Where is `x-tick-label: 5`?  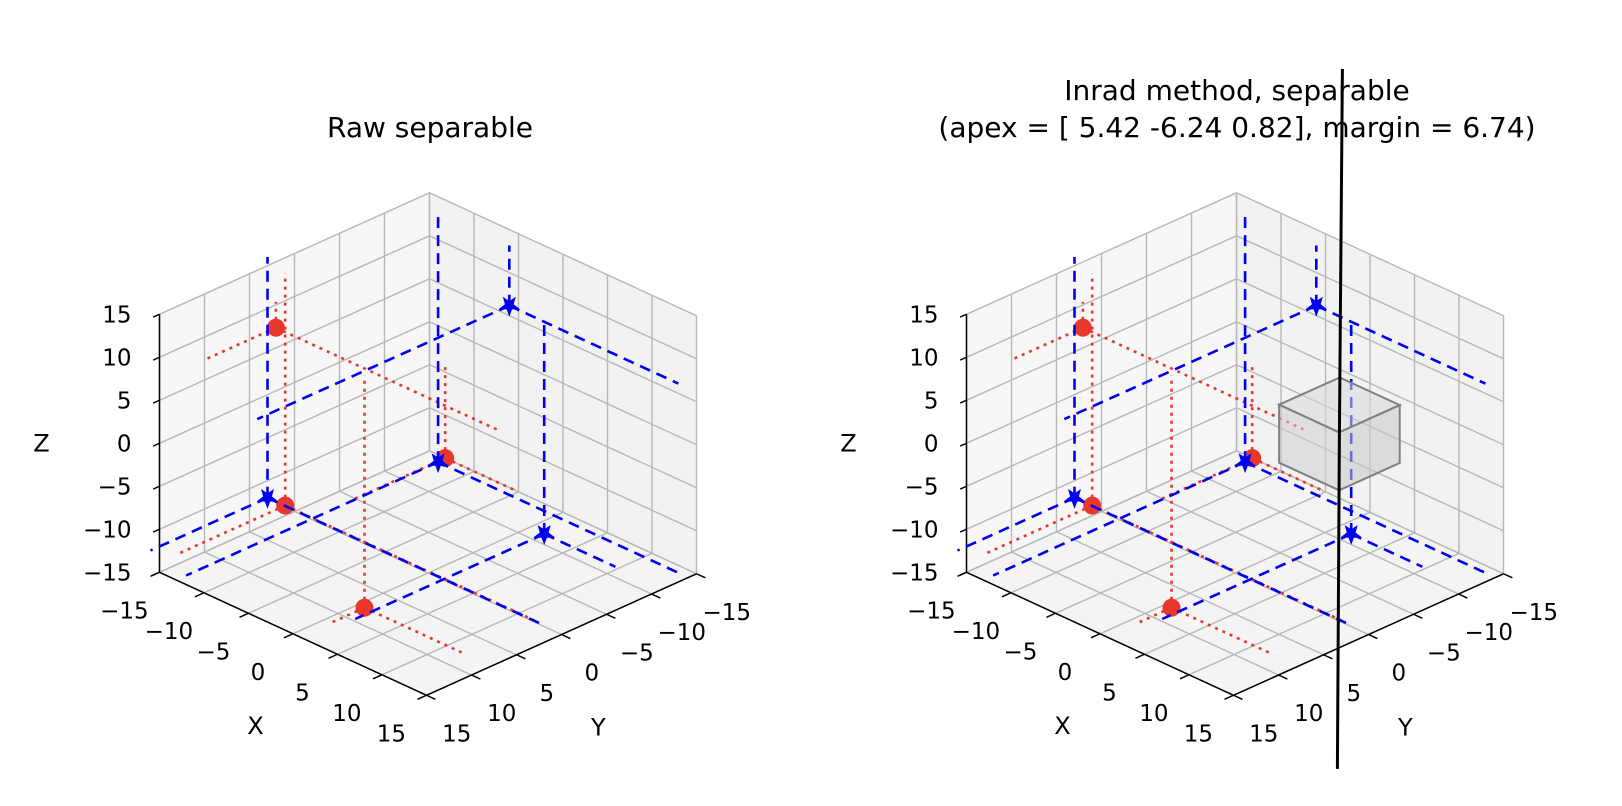
x-tick-label: 5 is located at coordinates (302, 693).